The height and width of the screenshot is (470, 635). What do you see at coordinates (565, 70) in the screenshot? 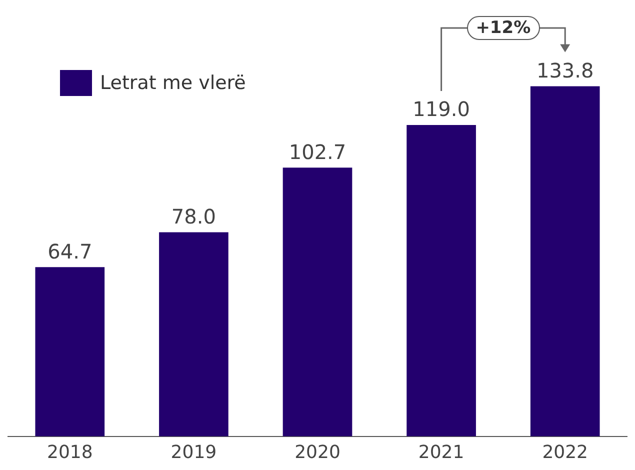
I see `data-label: 133.8` at bounding box center [565, 70].